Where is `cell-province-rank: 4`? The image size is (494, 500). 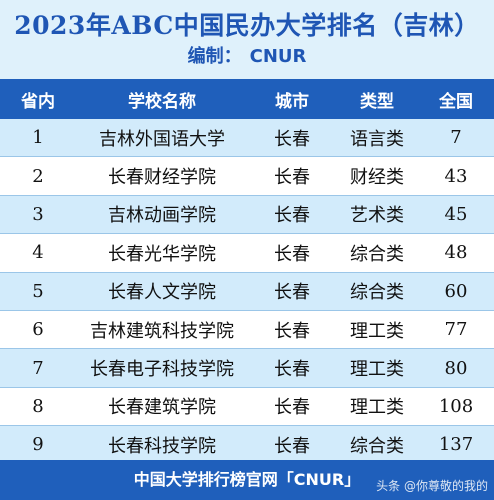
cell-province-rank: 4 is located at coordinates (38, 253).